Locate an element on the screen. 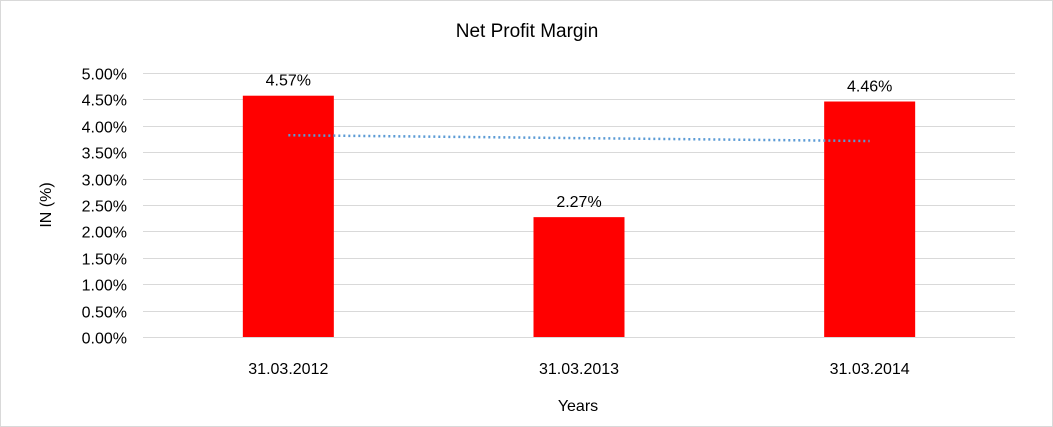 This screenshot has width=1053, height=427. y-tick-label: 2.50% is located at coordinates (104, 207).